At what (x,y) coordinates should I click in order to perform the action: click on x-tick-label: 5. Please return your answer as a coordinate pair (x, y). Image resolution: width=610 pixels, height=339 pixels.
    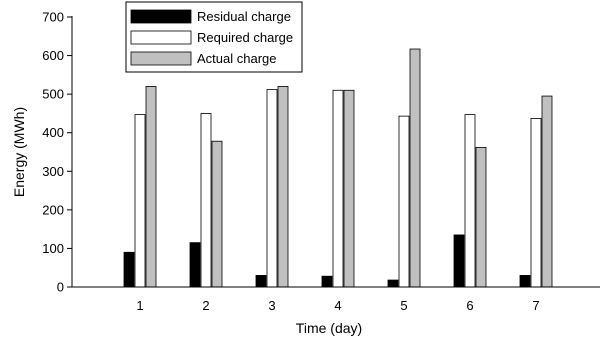
    Looking at the image, I should click on (403, 305).